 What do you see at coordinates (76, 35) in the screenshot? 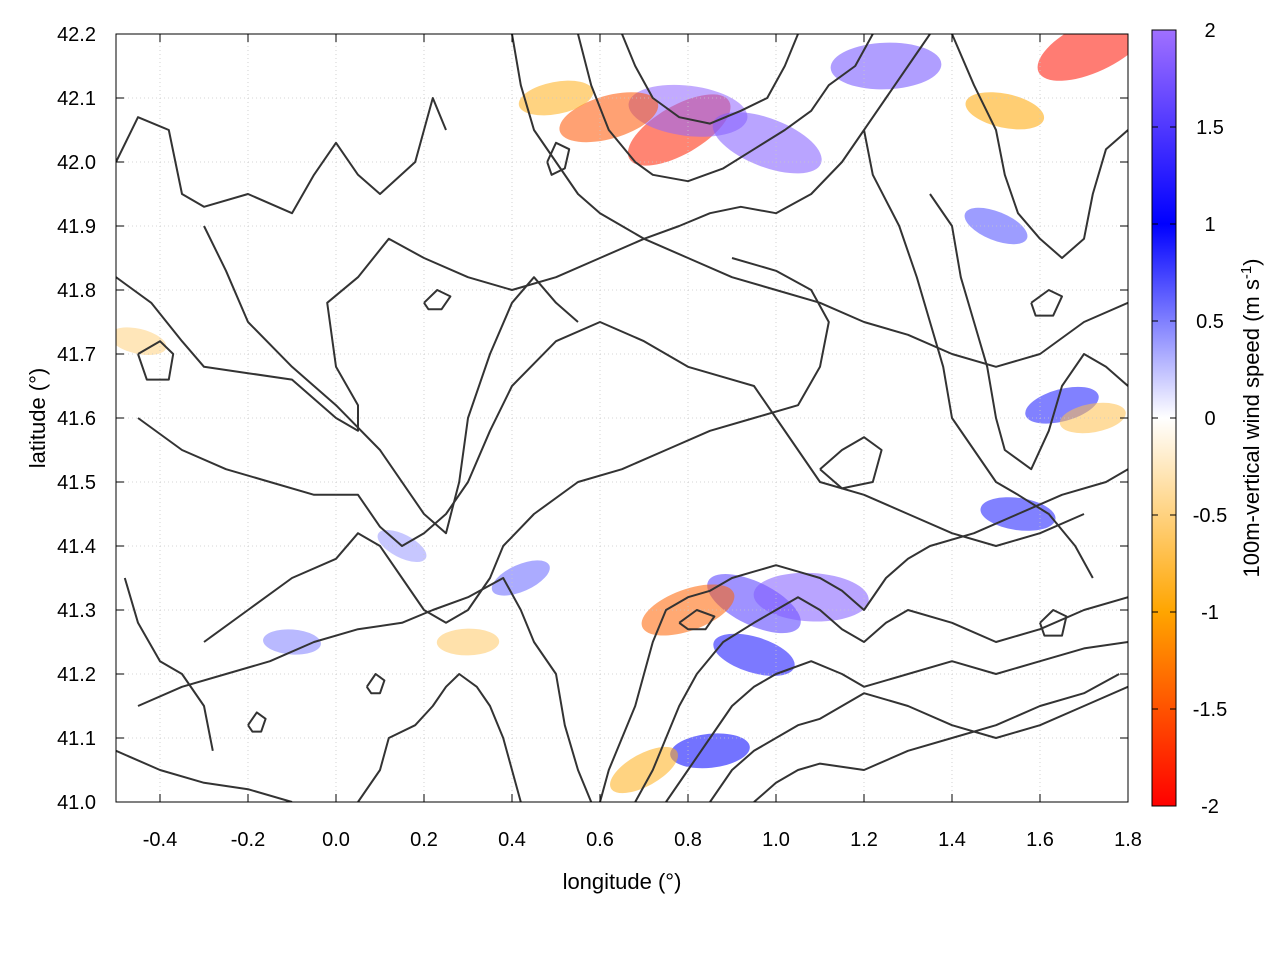
I see `y-tick-label: 42.2` at bounding box center [76, 35].